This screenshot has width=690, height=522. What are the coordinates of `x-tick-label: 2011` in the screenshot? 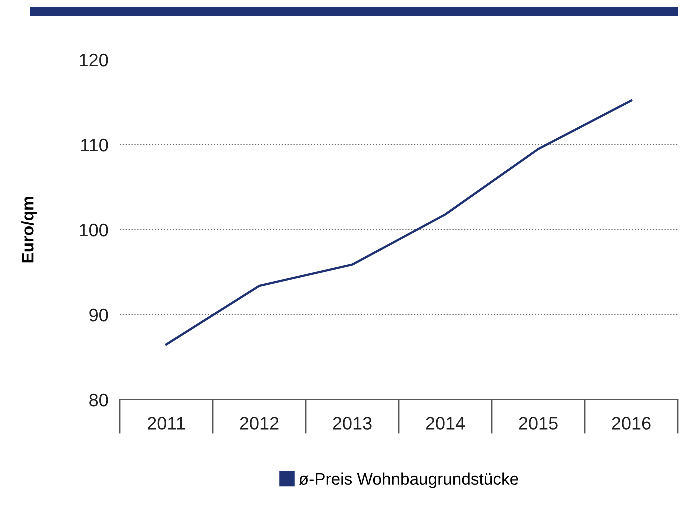 It's located at (167, 423).